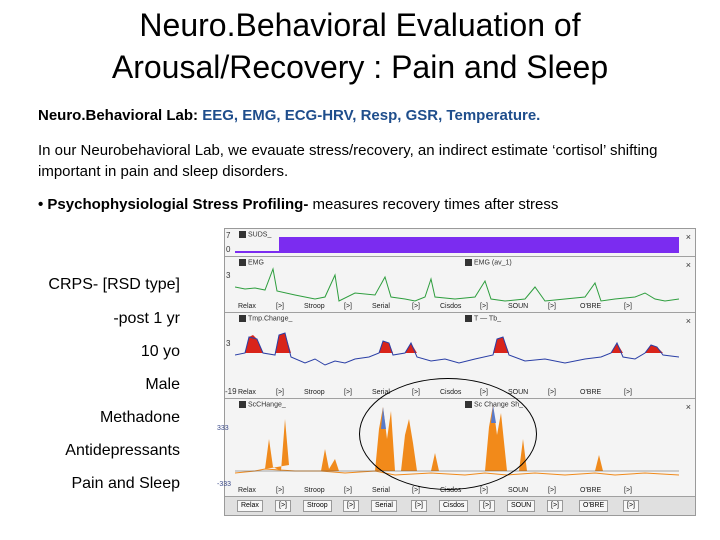 The width and height of the screenshot is (720, 540). What do you see at coordinates (451, 306) in the screenshot?
I see `emg-mark-cisdos: Cisdos` at bounding box center [451, 306].